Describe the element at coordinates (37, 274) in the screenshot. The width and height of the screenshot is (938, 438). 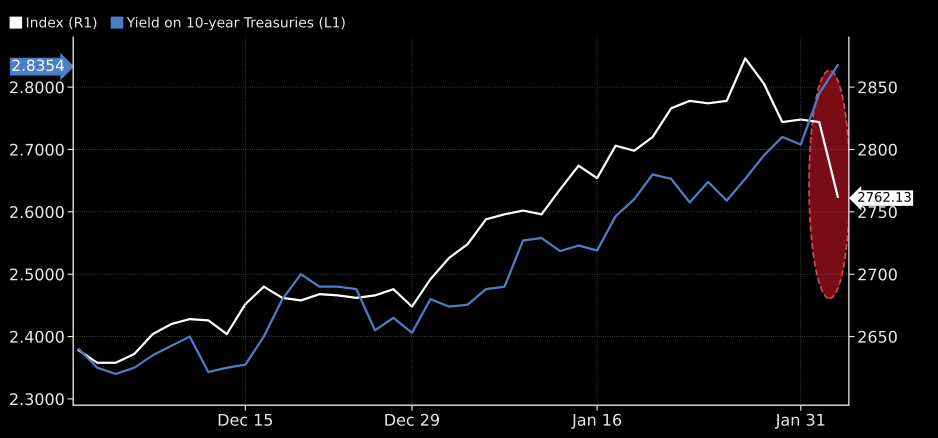
I see `y-tick-label: 2.5000` at that location.